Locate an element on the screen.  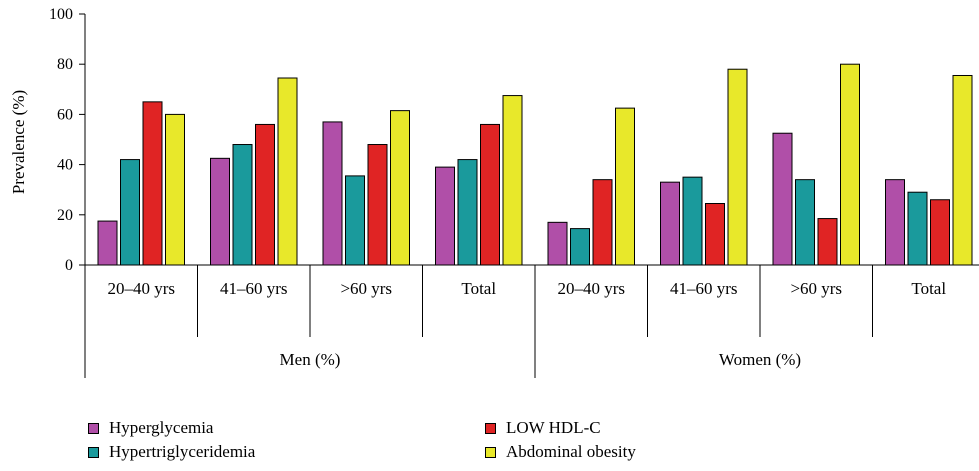
y-tick-label: 40 is located at coordinates (65, 165).